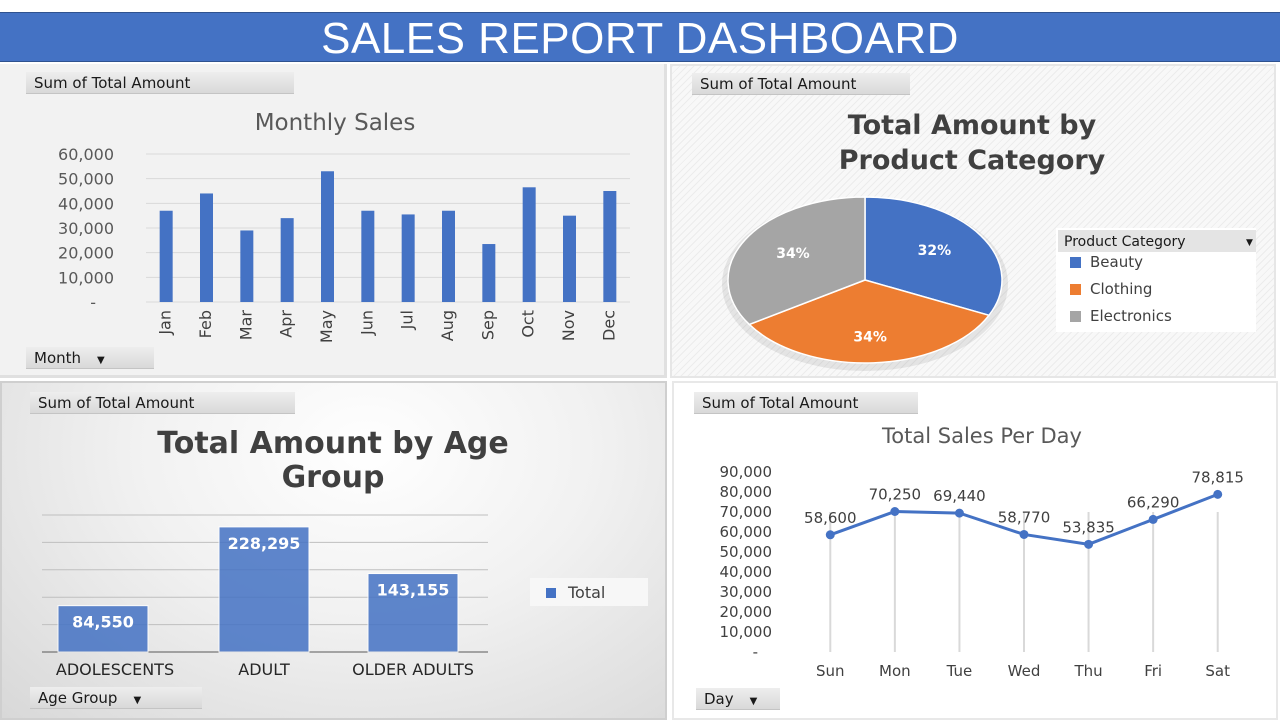  What do you see at coordinates (1024, 671) in the screenshot?
I see `x-tick-label: Wed` at bounding box center [1024, 671].